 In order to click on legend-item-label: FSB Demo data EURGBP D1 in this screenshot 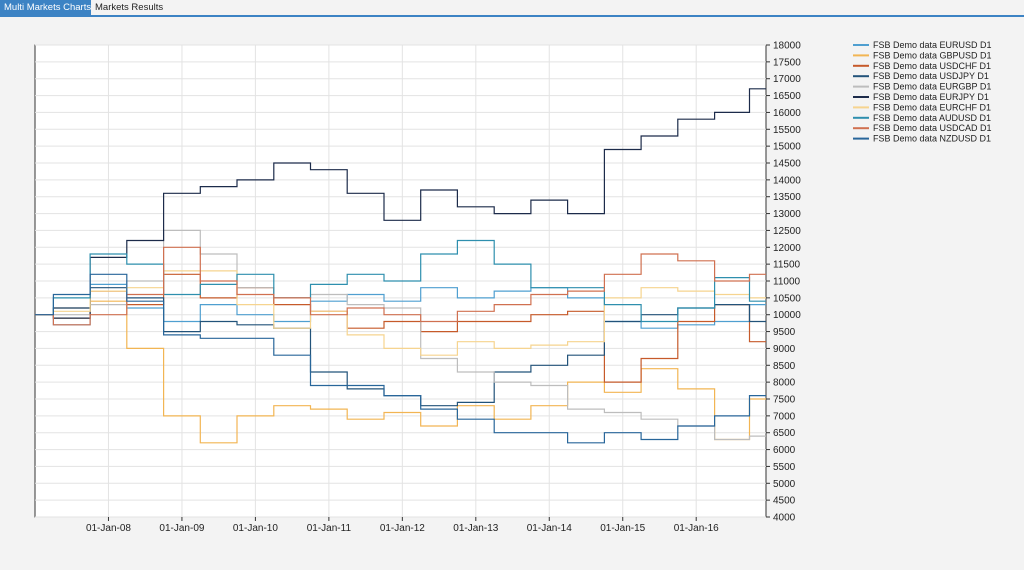, I will do `click(932, 87)`.